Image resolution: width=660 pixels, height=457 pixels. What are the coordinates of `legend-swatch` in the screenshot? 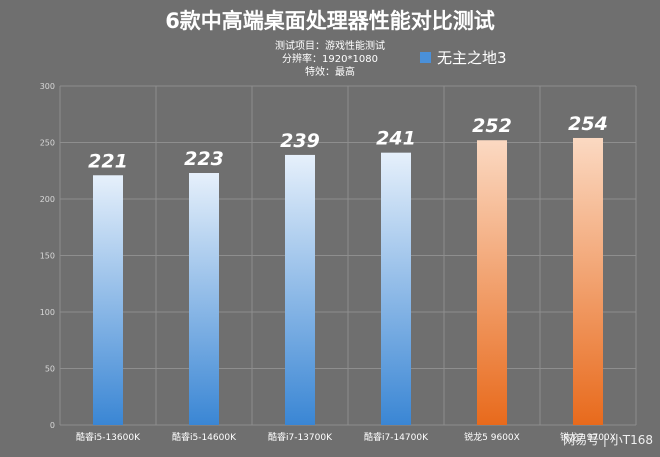 It's located at (425, 57).